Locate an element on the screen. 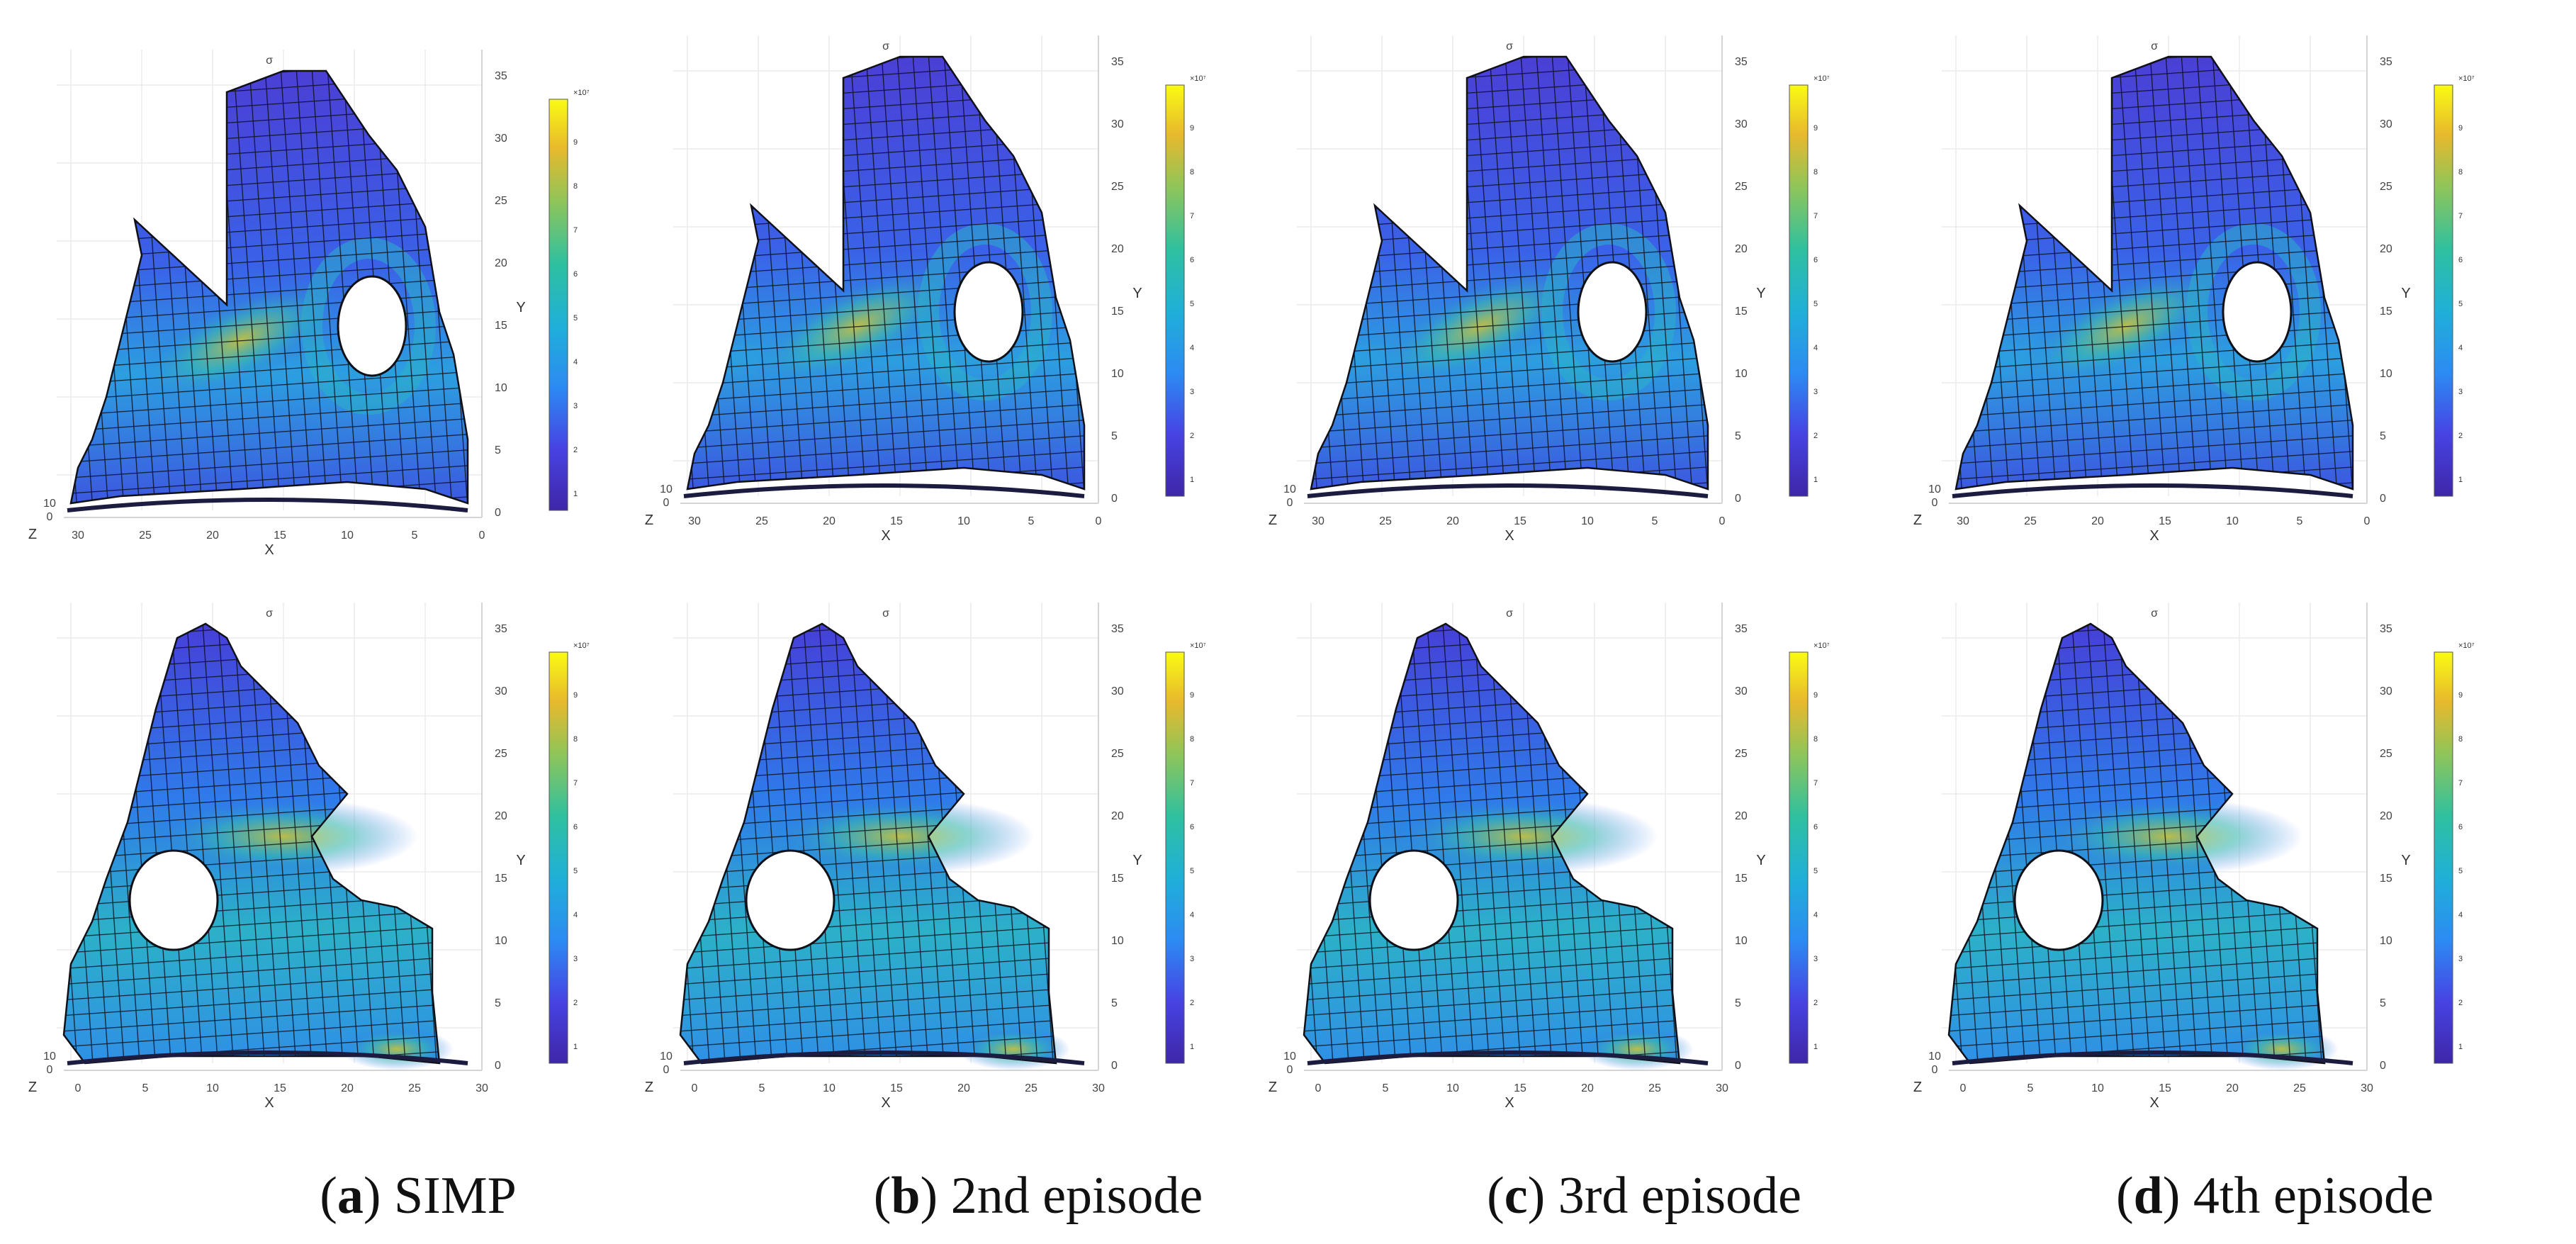  caption-d: (d) 4th episode is located at coordinates (2274, 1196).